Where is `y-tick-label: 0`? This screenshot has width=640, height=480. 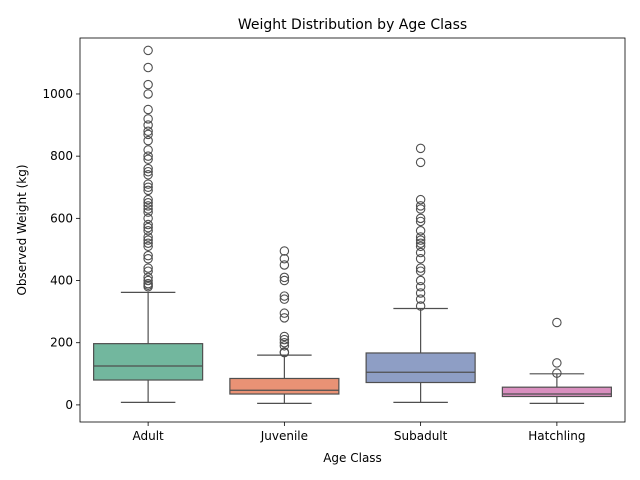
y-tick-label: 0 is located at coordinates (69, 405).